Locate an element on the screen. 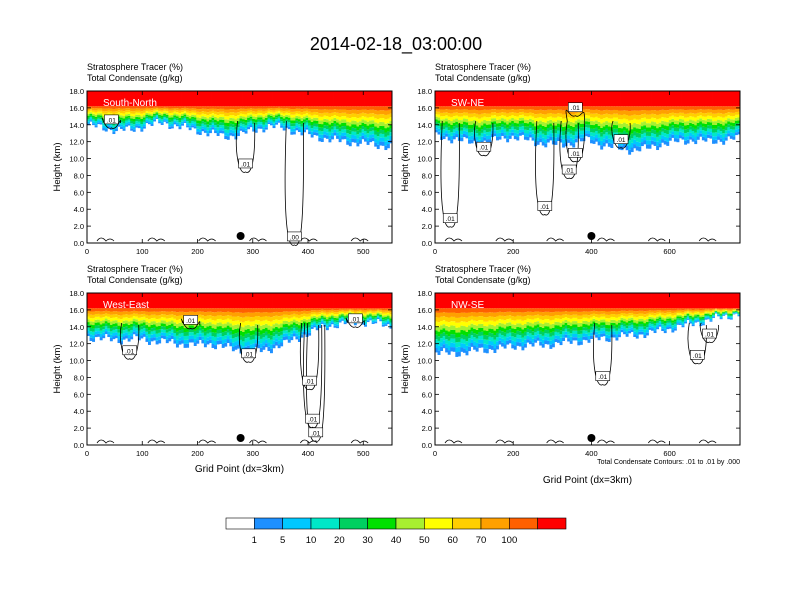  y-tick-label: 10.0 is located at coordinates (76, 159).